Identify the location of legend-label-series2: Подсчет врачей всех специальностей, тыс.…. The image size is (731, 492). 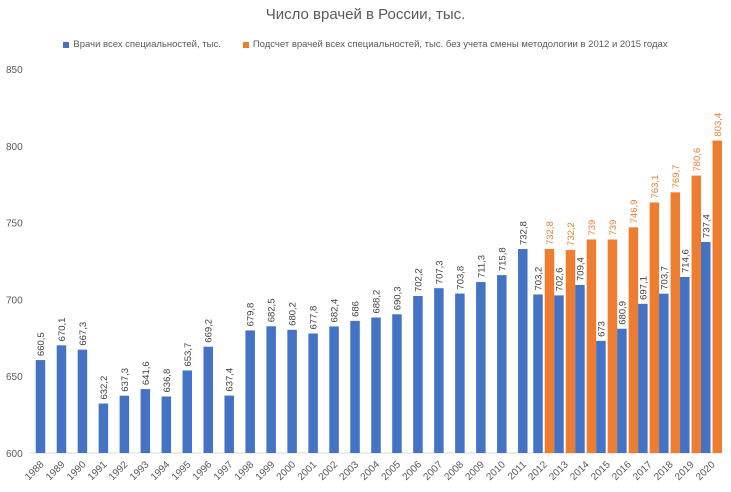
(460, 44).